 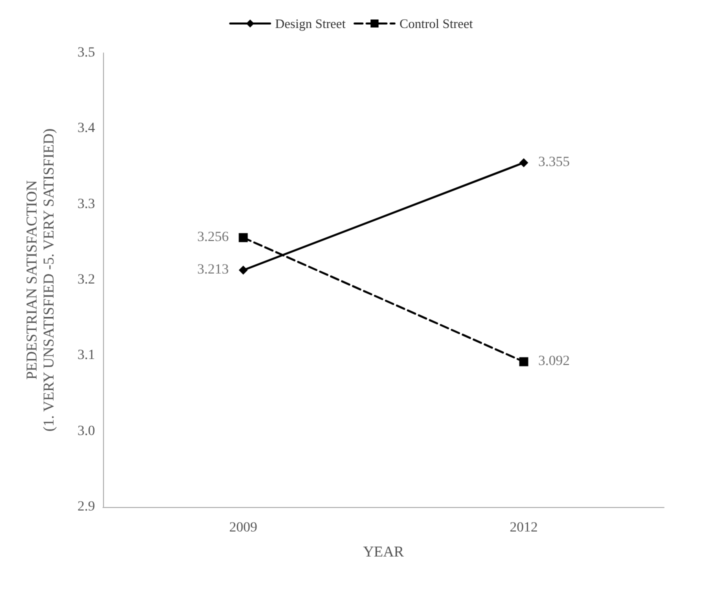 I want to click on y-tick-label: 3.5, so click(x=86, y=53).